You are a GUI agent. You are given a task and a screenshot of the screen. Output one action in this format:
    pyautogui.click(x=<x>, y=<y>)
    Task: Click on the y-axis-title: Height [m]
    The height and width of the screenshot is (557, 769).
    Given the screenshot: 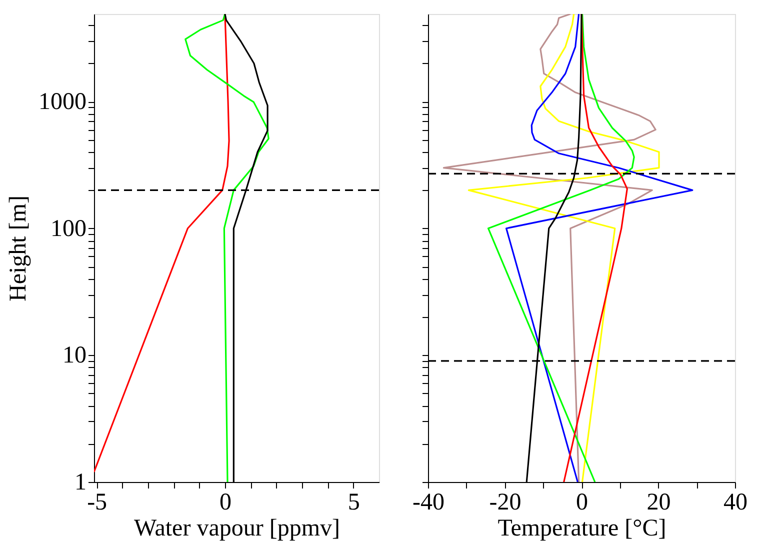 What is the action you would take?
    pyautogui.click(x=19, y=249)
    